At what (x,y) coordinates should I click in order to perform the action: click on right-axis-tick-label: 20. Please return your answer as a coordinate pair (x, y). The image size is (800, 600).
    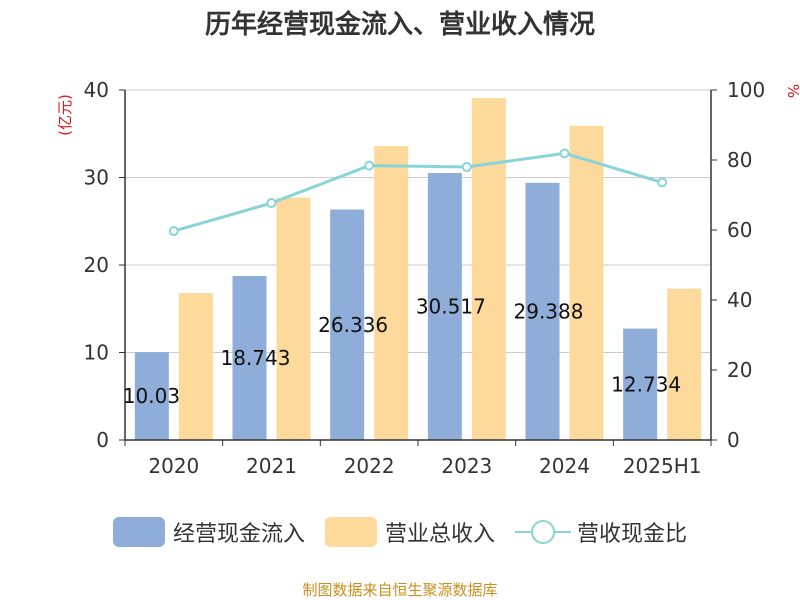
    Looking at the image, I should click on (739, 370).